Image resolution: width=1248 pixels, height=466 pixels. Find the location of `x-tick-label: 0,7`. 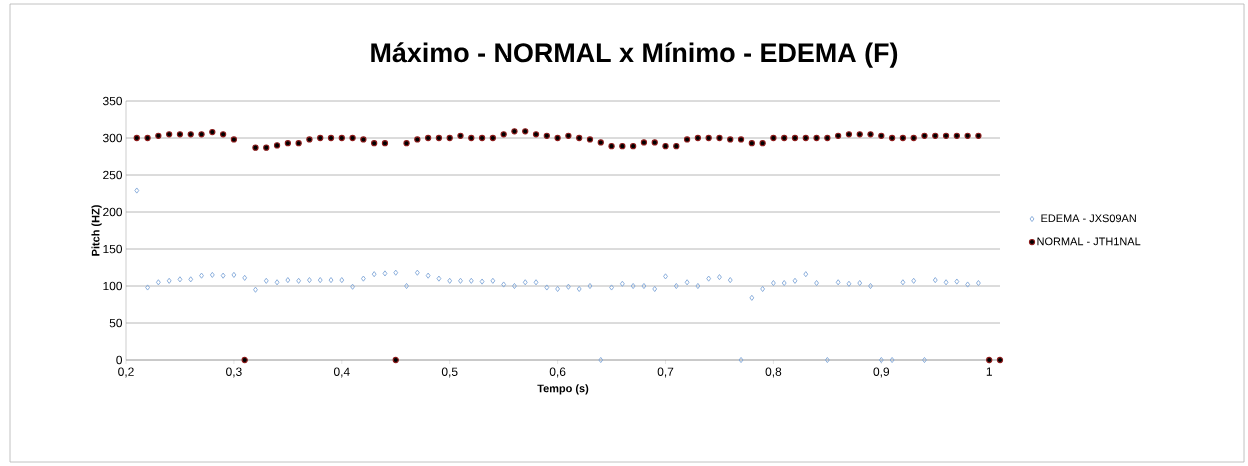

x-tick-label: 0,7 is located at coordinates (665, 372).